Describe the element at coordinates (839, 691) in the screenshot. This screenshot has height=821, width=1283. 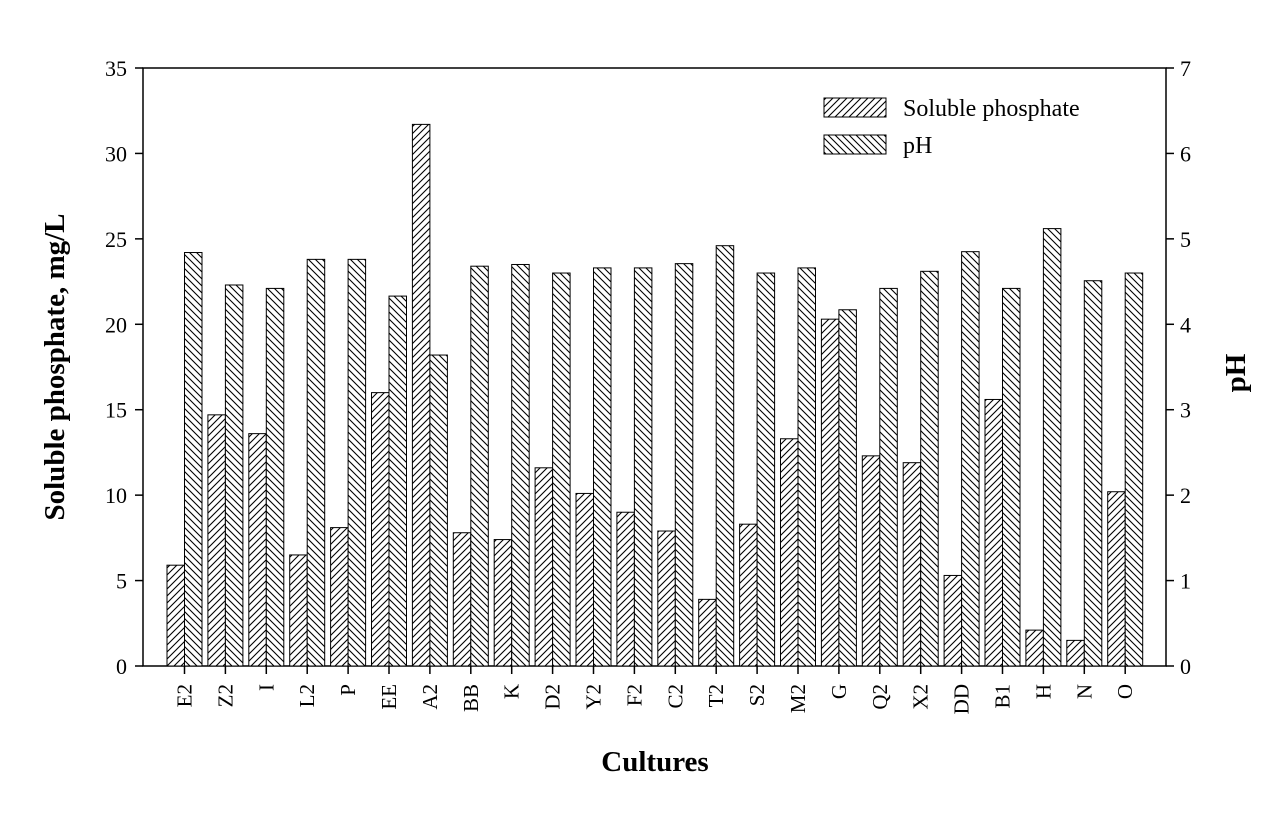
I see `x-category-label-g: G` at that location.